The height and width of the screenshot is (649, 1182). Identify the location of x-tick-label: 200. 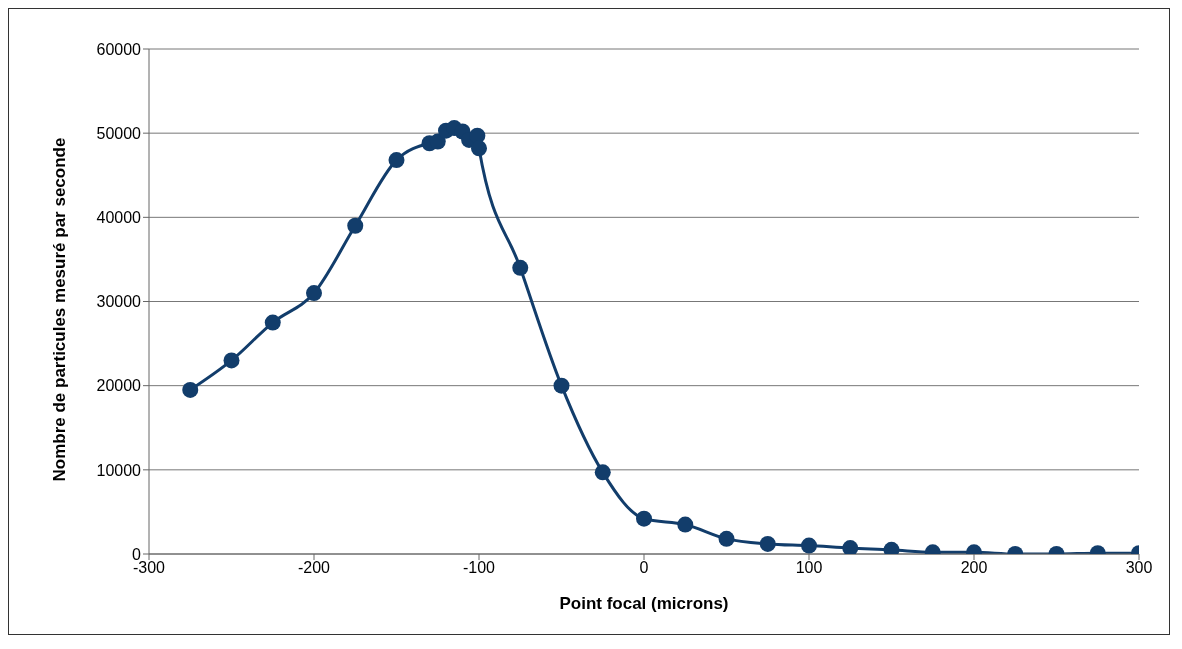
(974, 568).